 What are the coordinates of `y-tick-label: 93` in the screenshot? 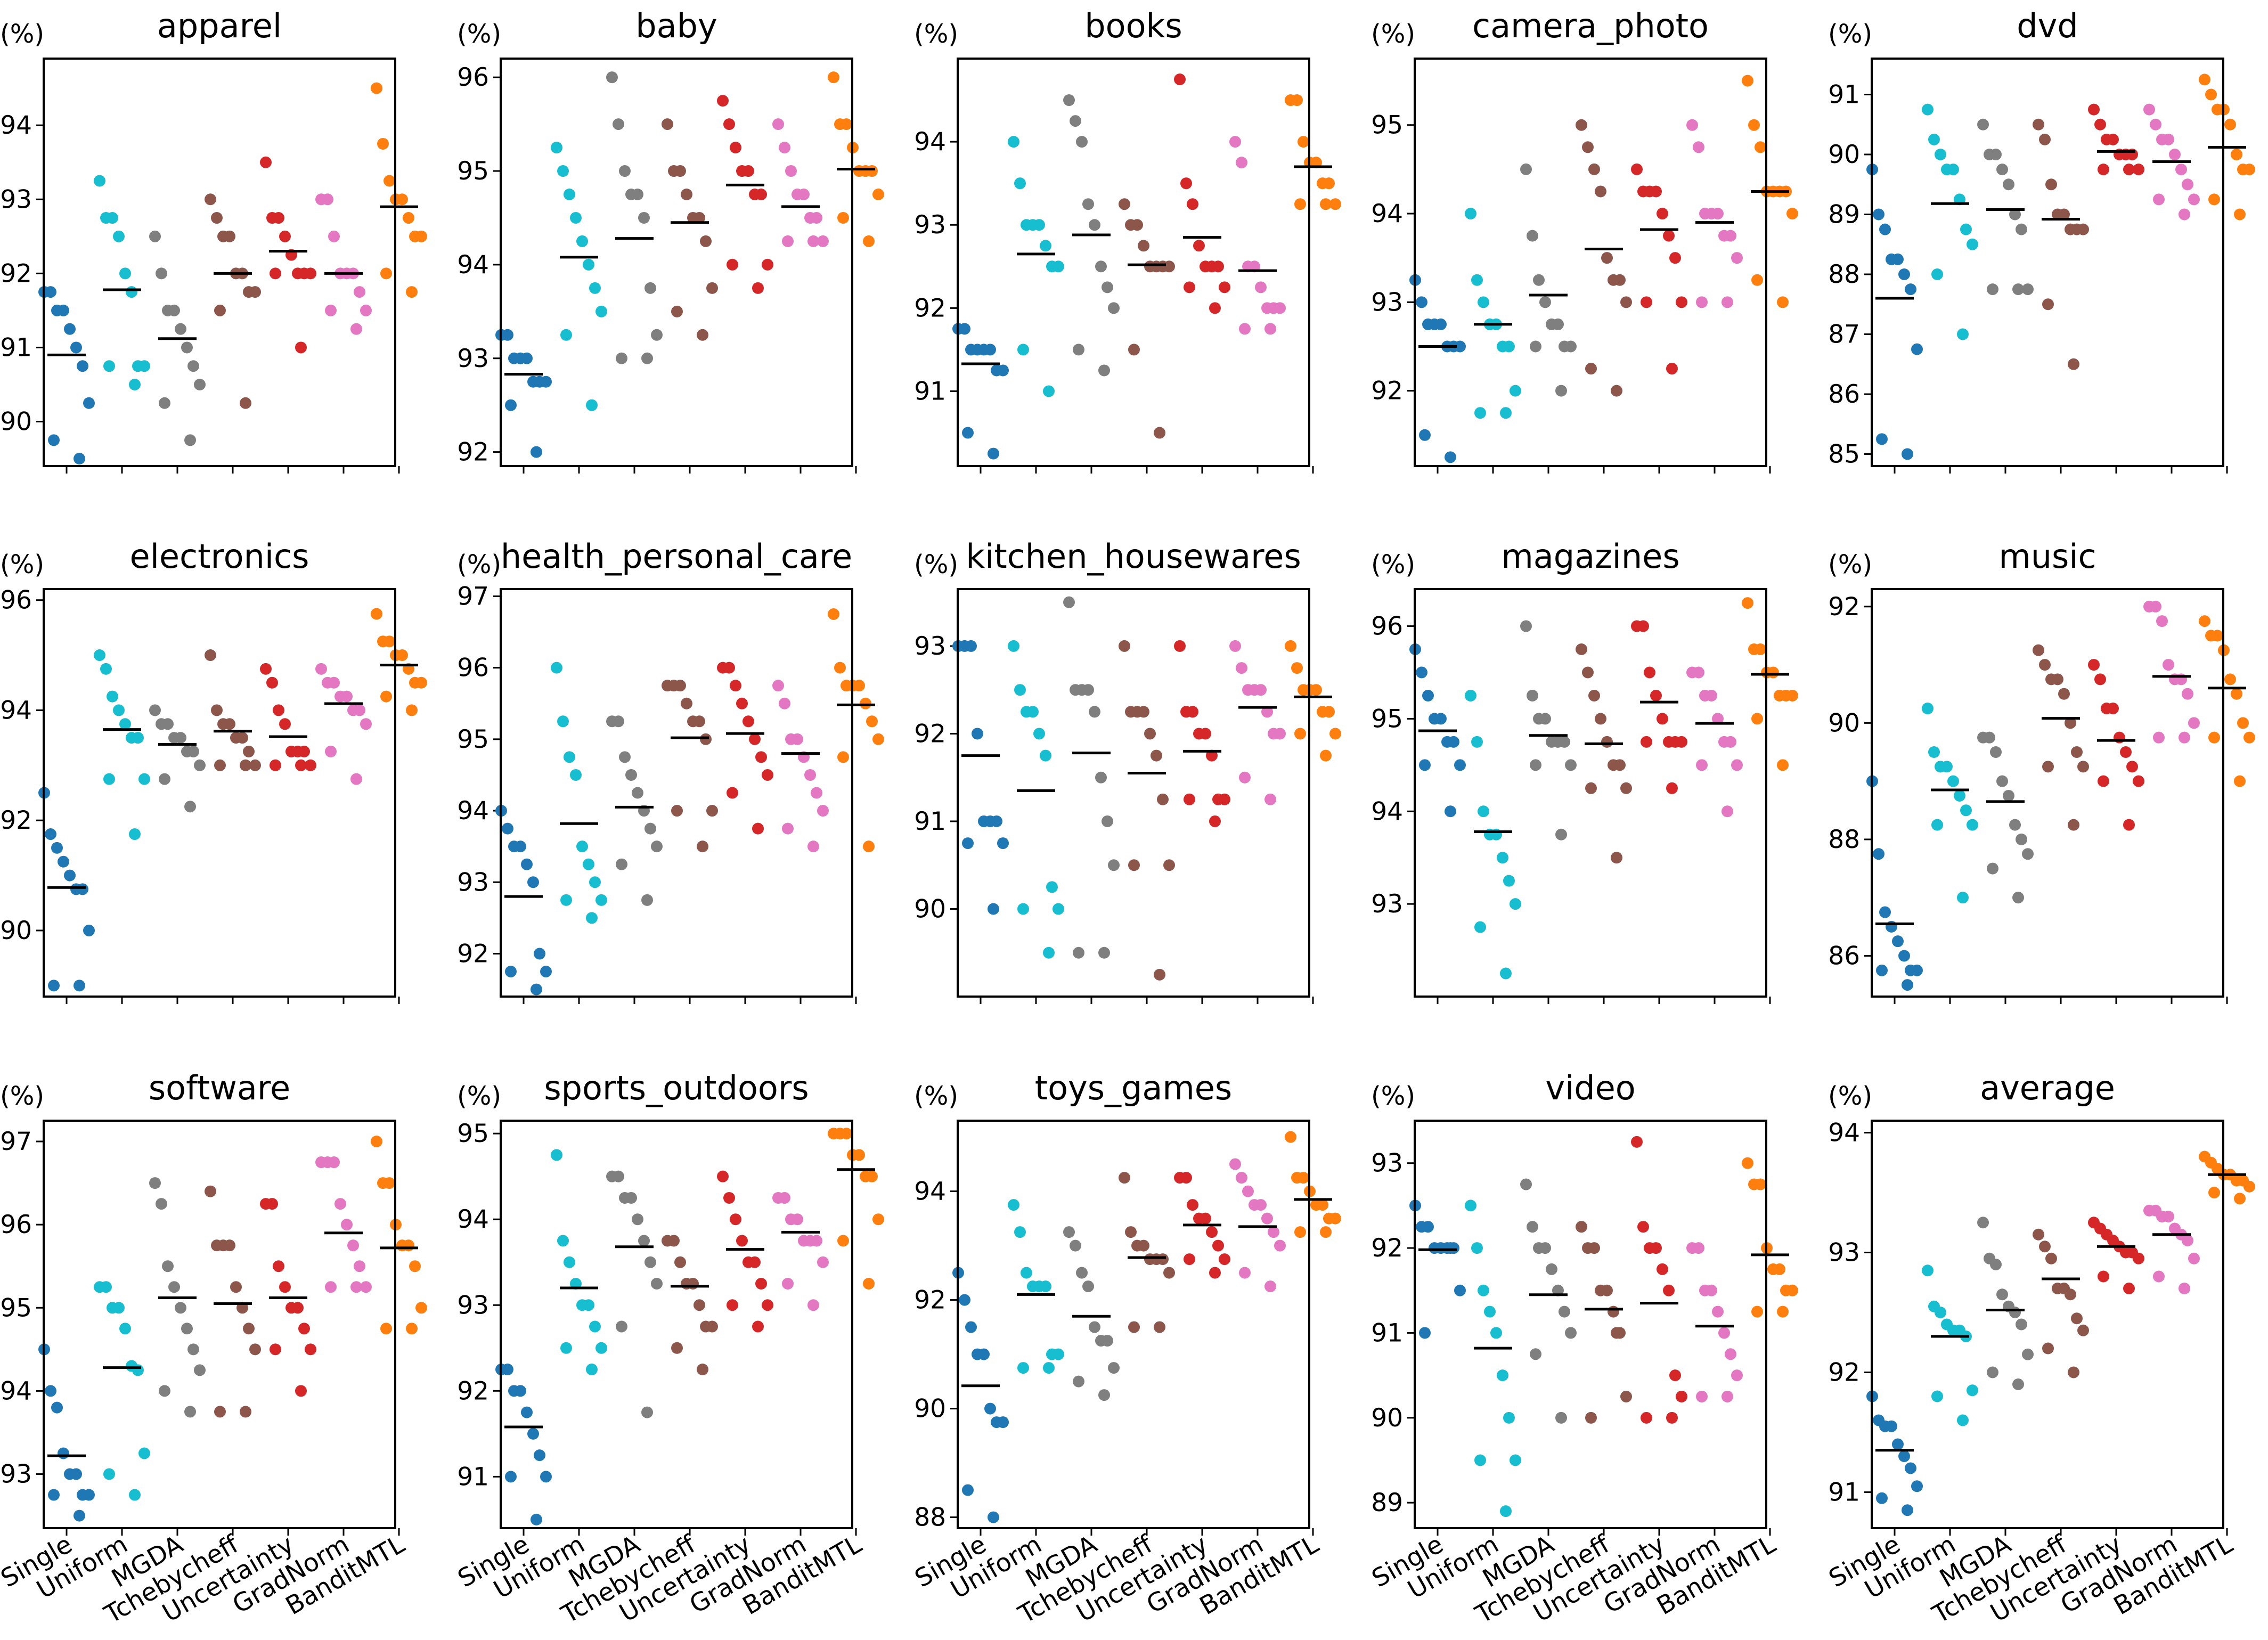 It's located at (930, 225).